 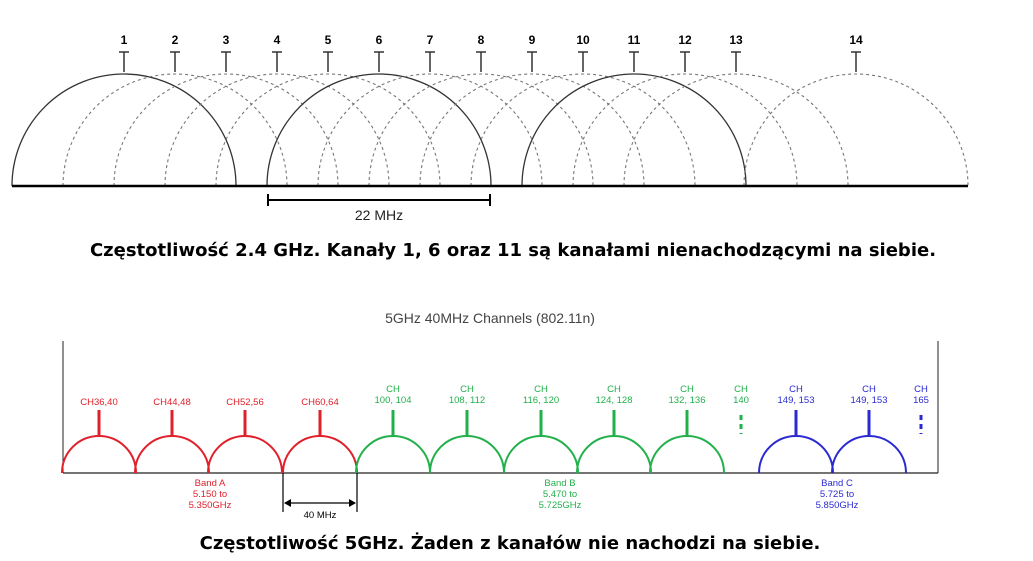 I want to click on ch5-ch44-48-1-arc, so click(x=172, y=454).